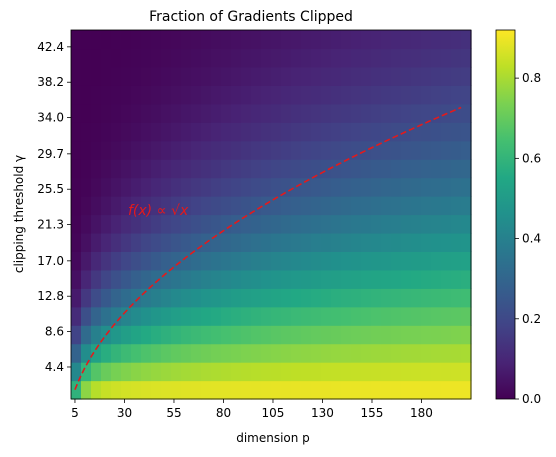 The width and height of the screenshot is (556, 457). What do you see at coordinates (421, 413) in the screenshot?
I see `x-tick-label: 180` at bounding box center [421, 413].